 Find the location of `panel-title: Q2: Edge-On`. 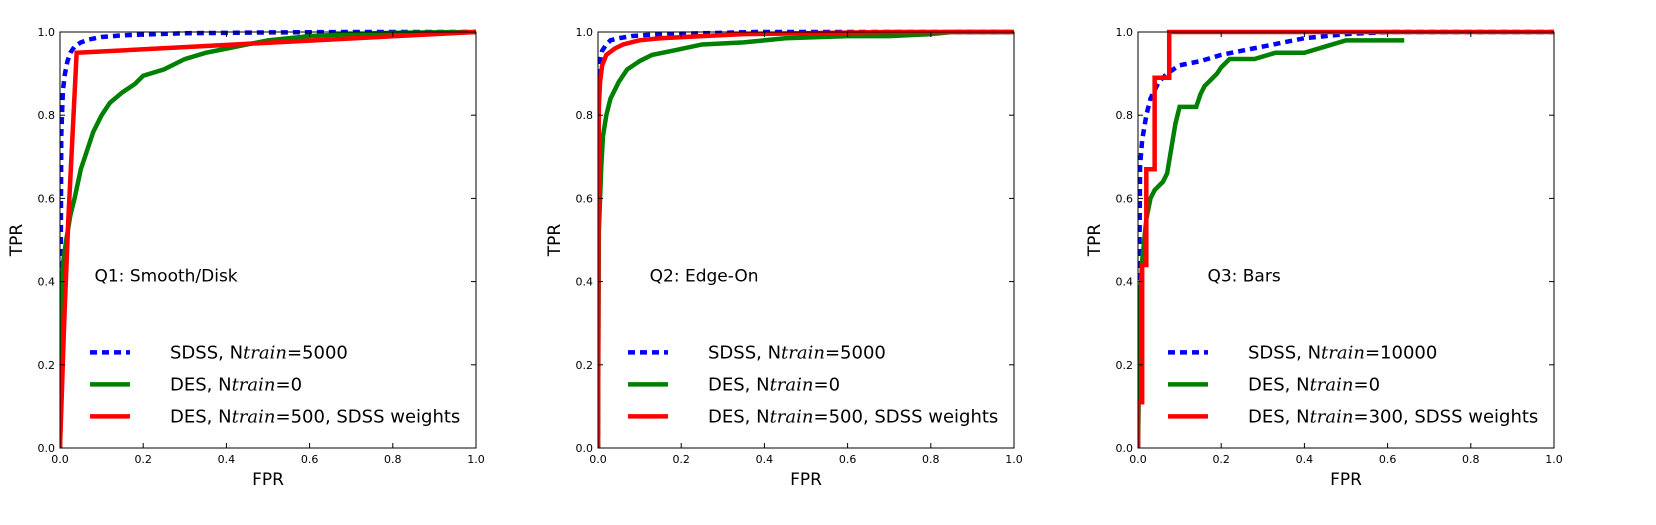

panel-title: Q2: Edge-On is located at coordinates (704, 277).